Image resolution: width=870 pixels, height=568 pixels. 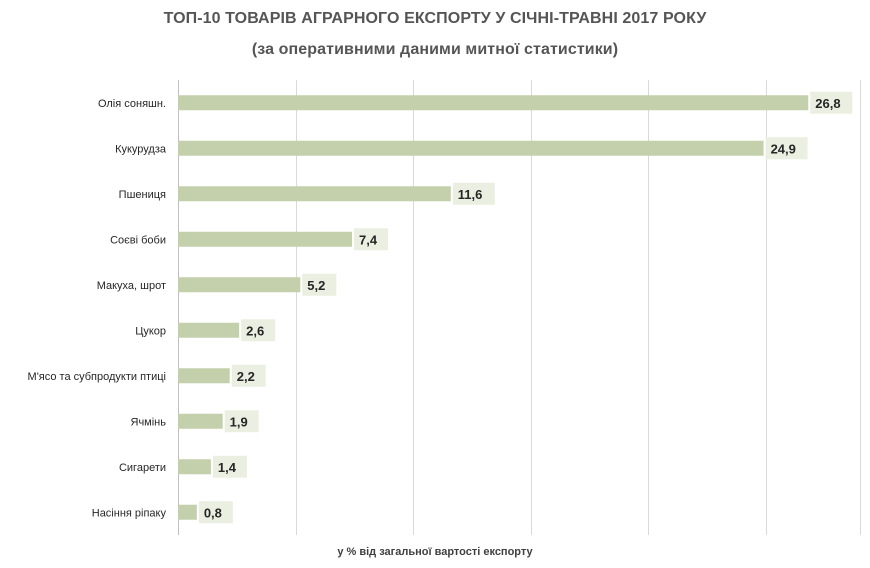 I want to click on data-label: 1,9, so click(x=239, y=421).